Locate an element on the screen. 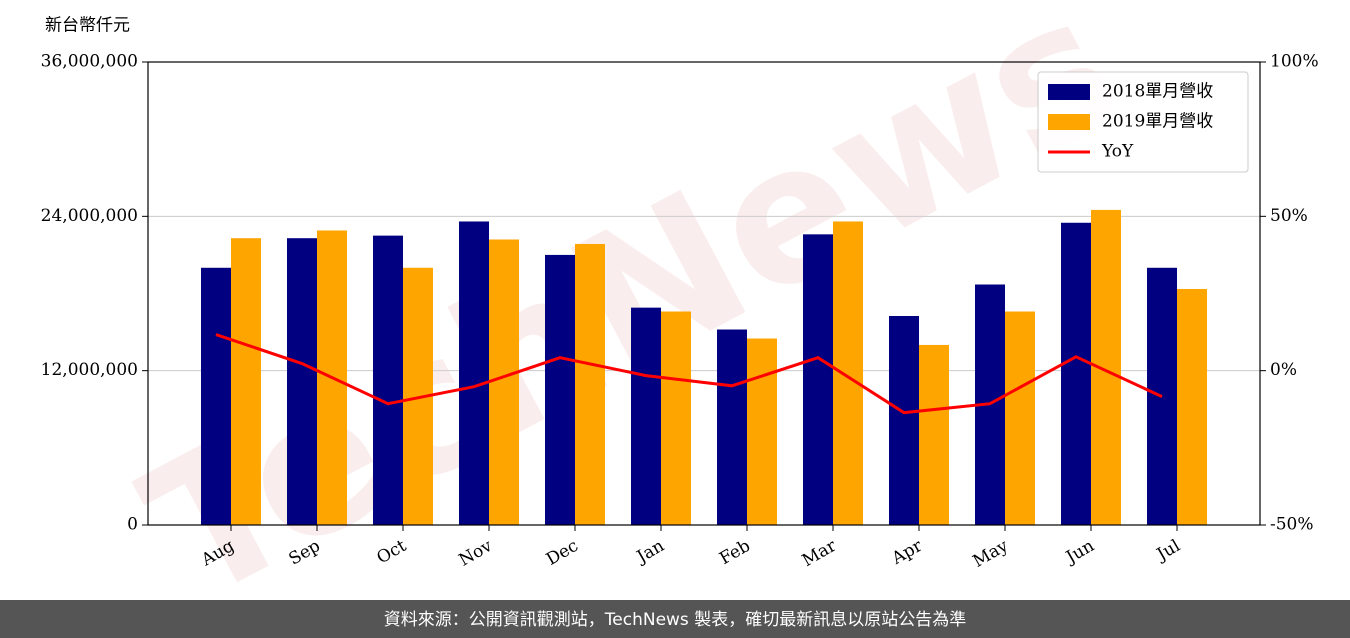 The image size is (1350, 638). y2-tick-label: -50% is located at coordinates (1292, 525).